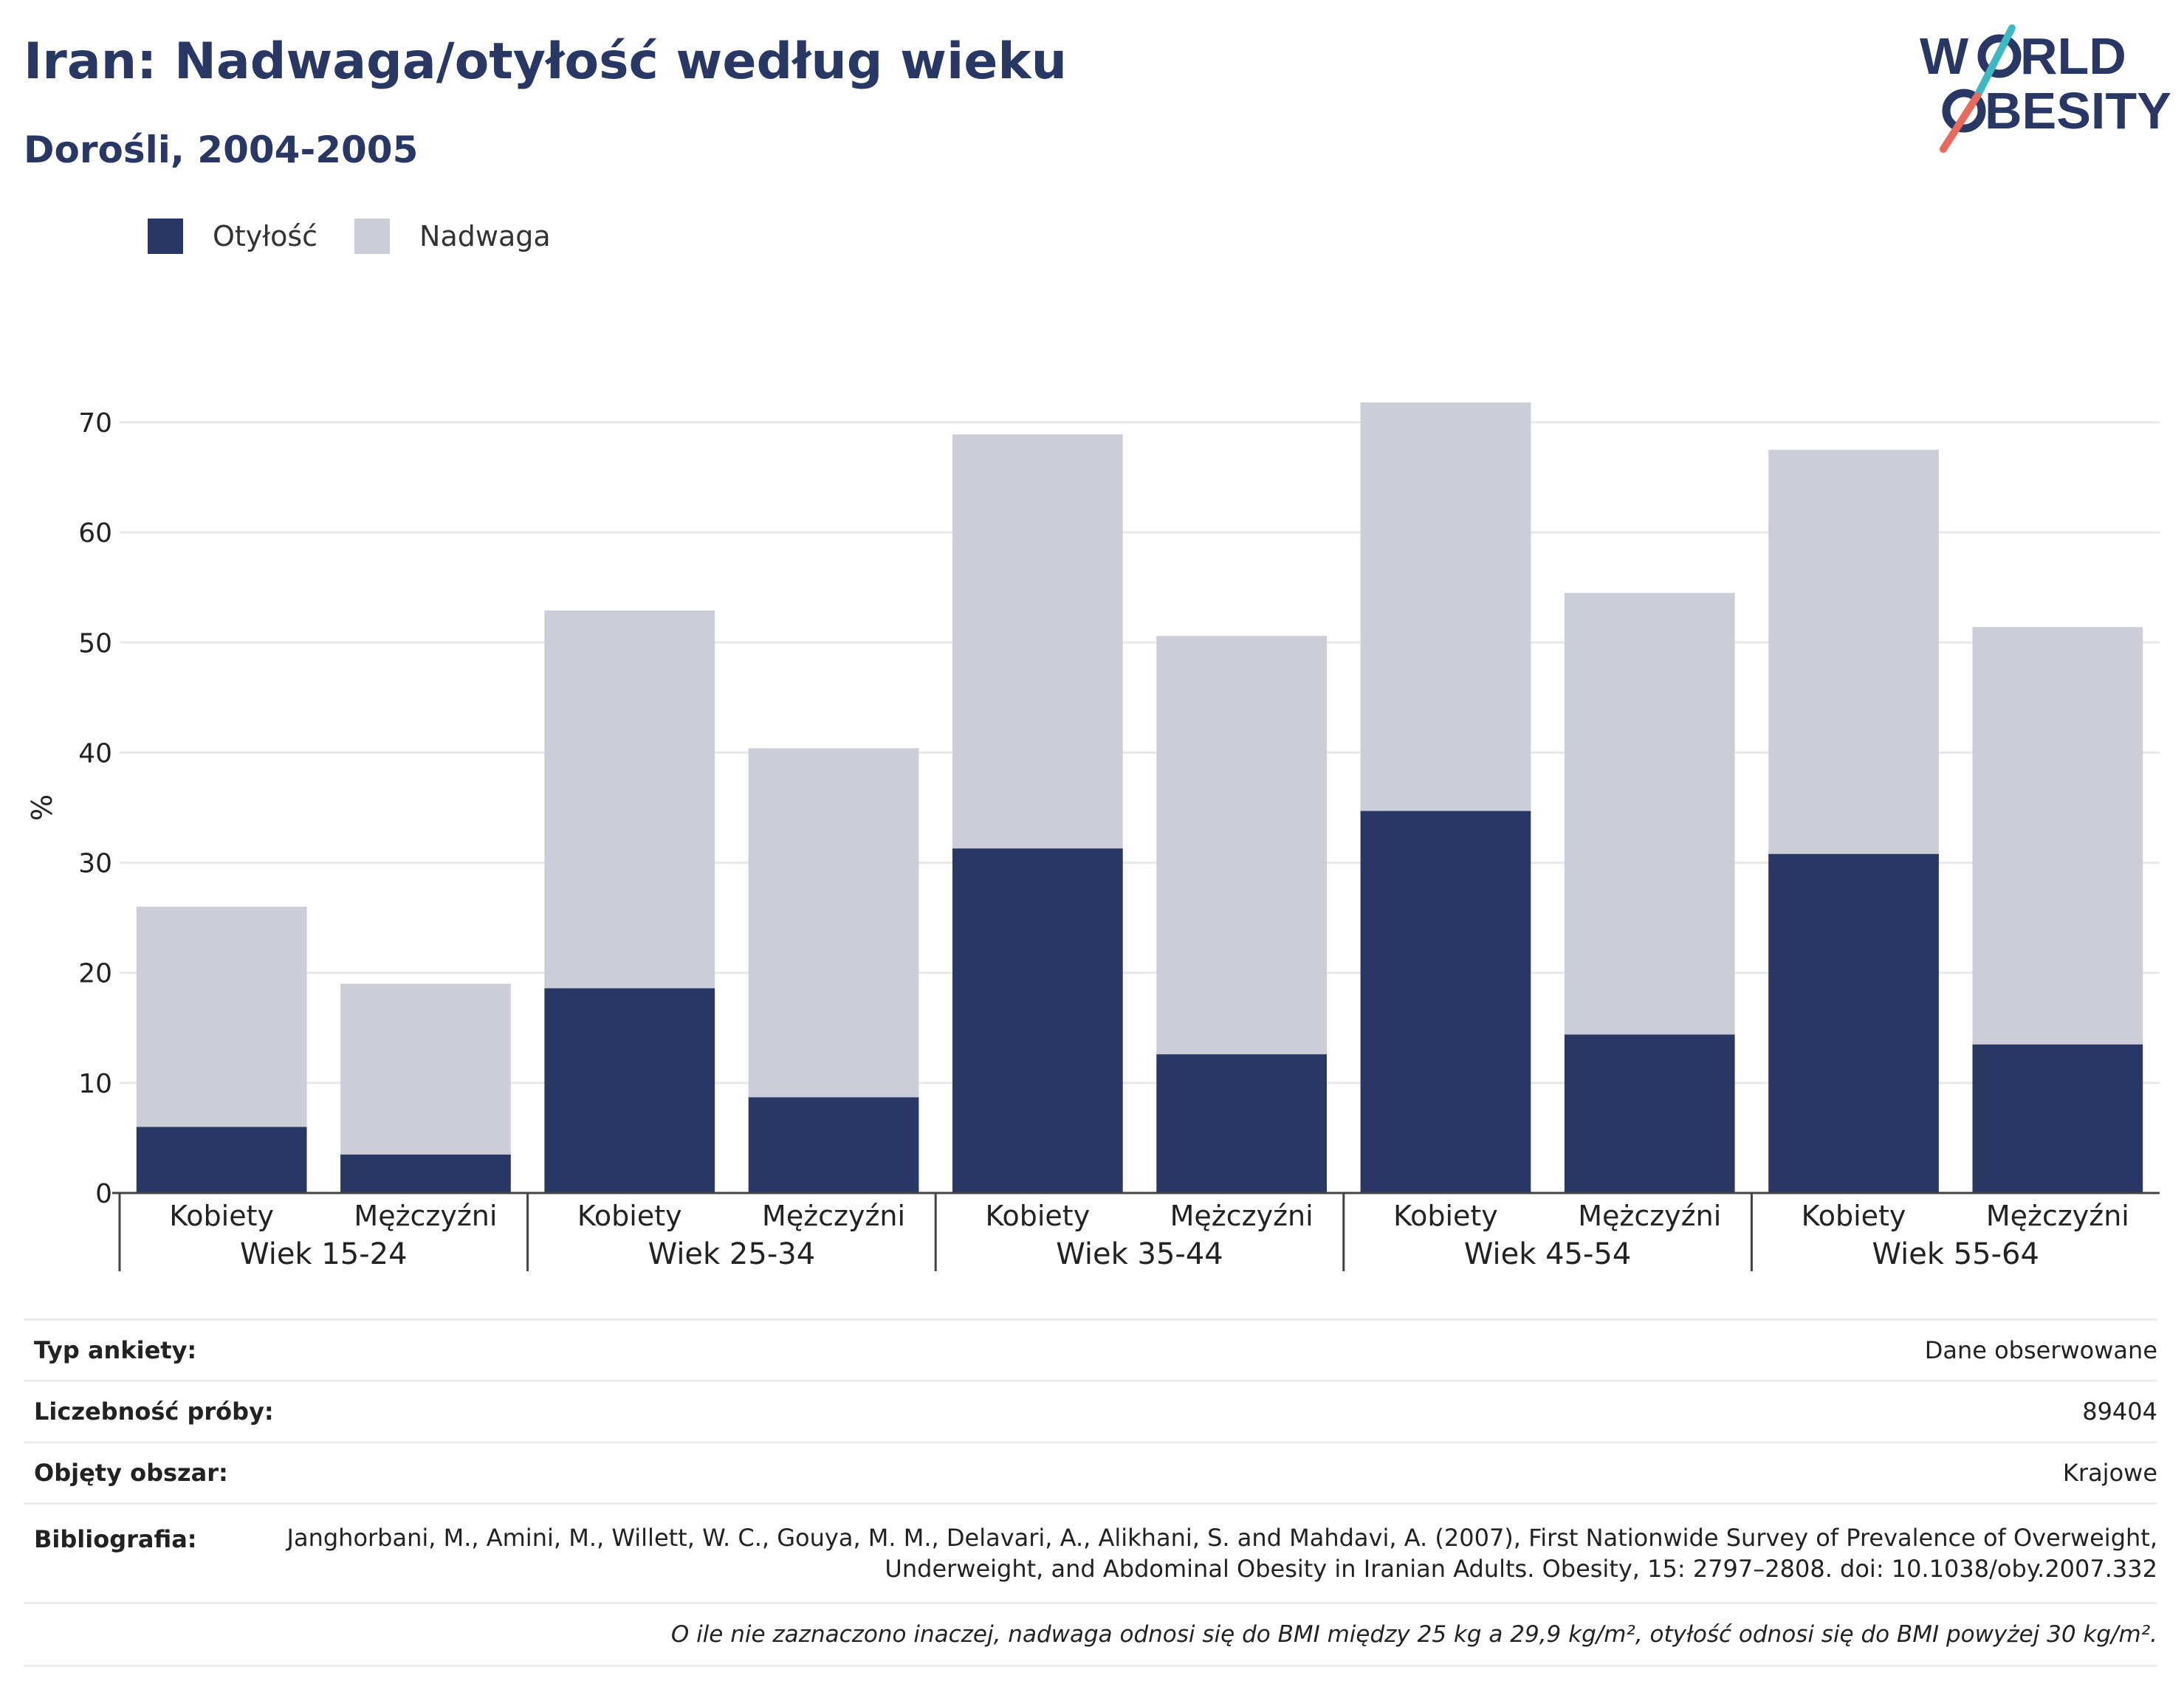 This screenshot has height=1695, width=2184. Describe the element at coordinates (1090, 1410) in the screenshot. I see `info-row-sample-size: Liczebność próby: 89404` at that location.